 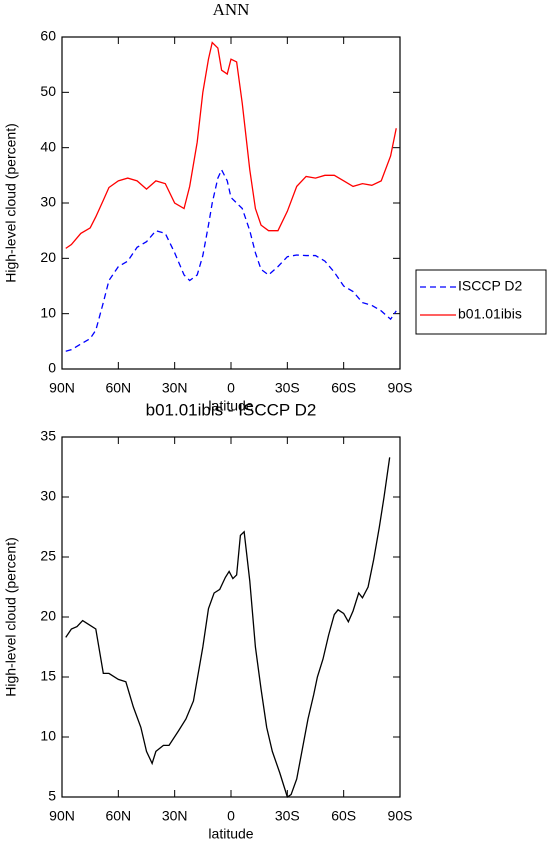 What do you see at coordinates (52, 368) in the screenshot?
I see `y-tick-label: 0` at bounding box center [52, 368].